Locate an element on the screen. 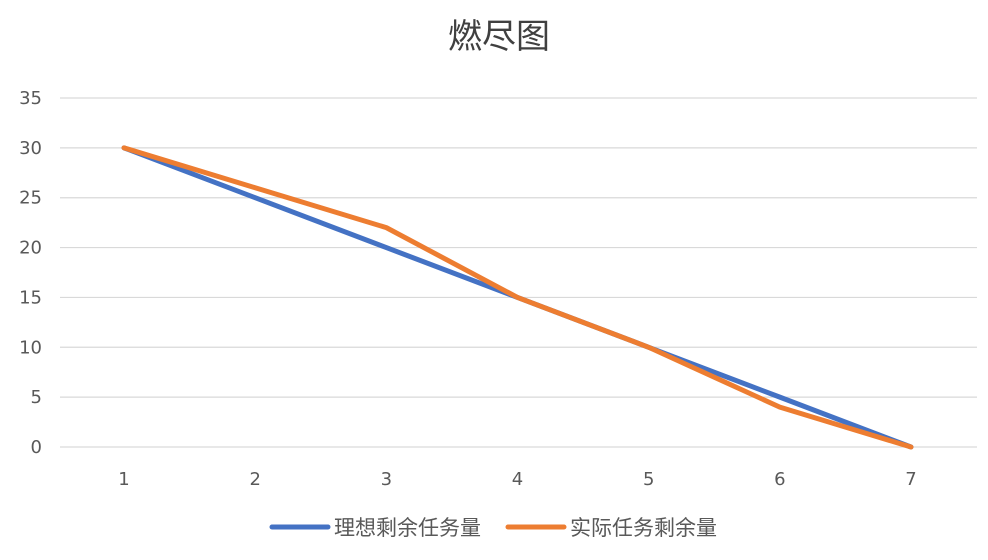 This screenshot has height=560, width=988. x-tick-label: 1 is located at coordinates (123, 479).